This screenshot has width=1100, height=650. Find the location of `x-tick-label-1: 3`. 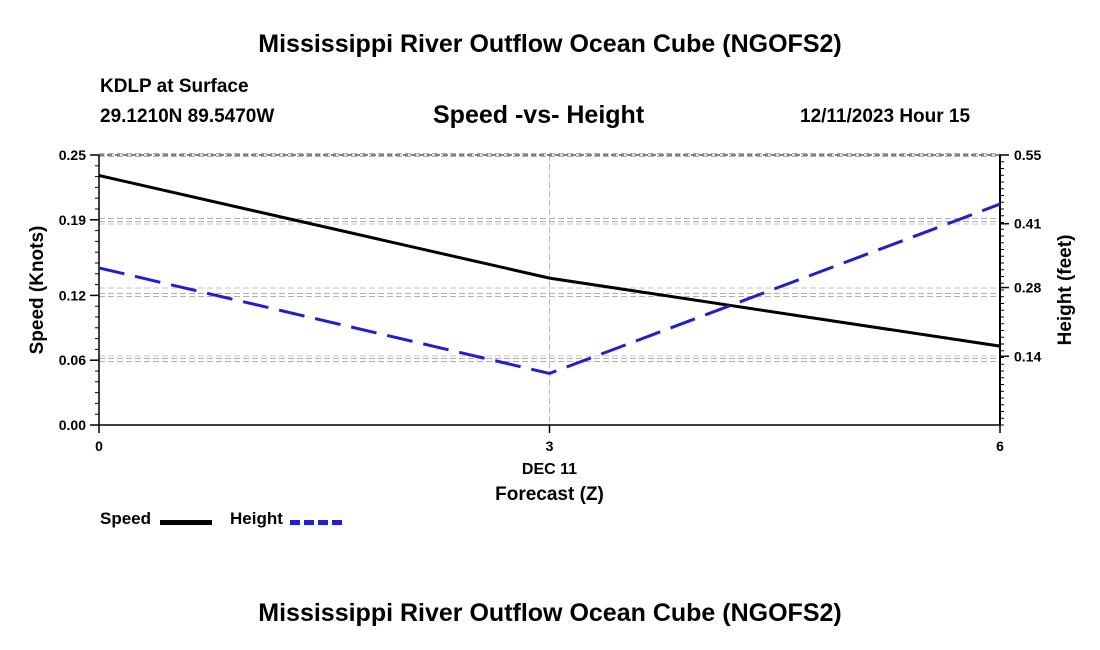

x-tick-label-1: 3 is located at coordinates (550, 446).